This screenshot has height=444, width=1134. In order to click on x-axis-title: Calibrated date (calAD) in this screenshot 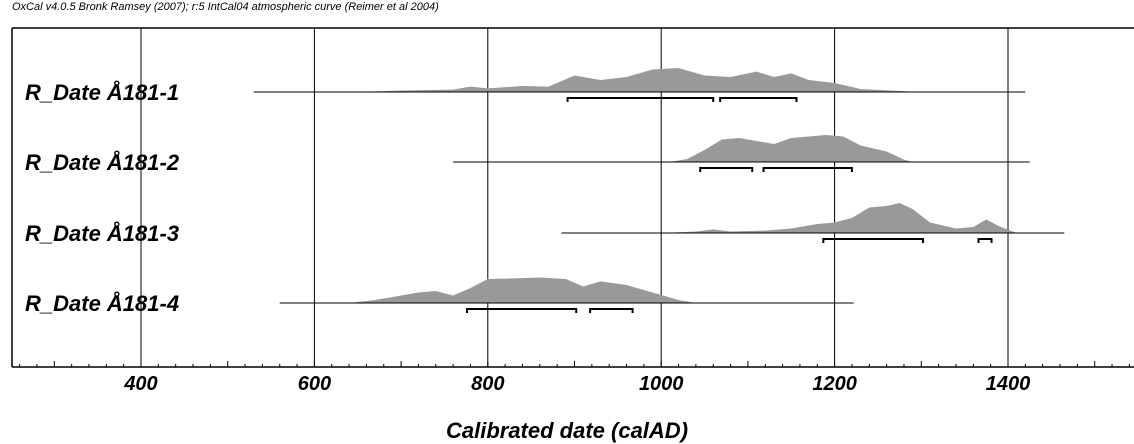, I will do `click(567, 430)`.